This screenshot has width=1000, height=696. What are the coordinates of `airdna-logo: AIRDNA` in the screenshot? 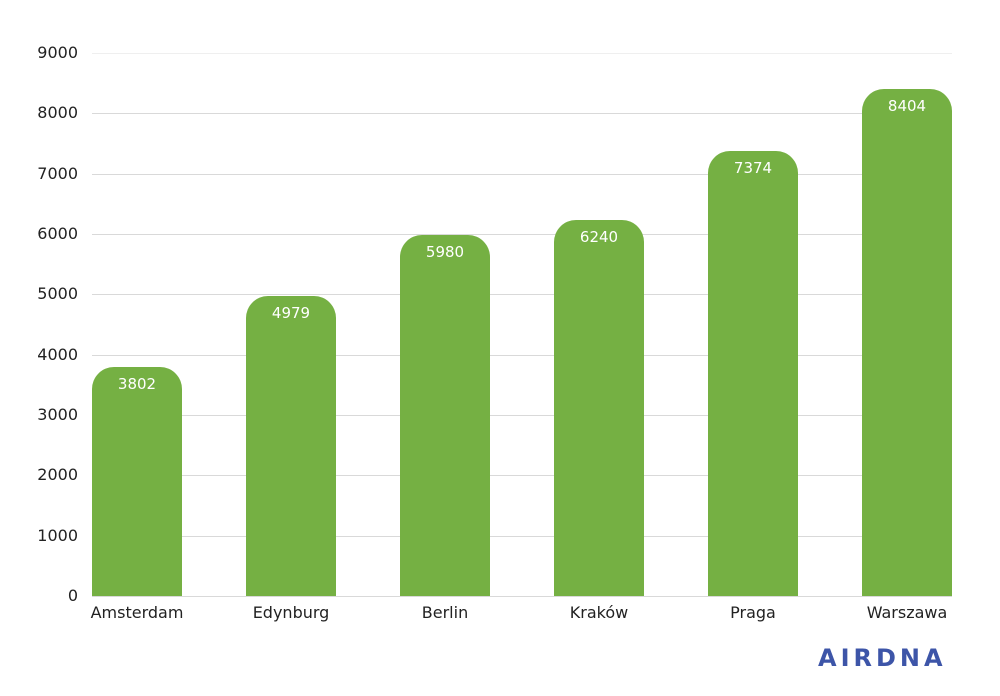 It's located at (882, 658).